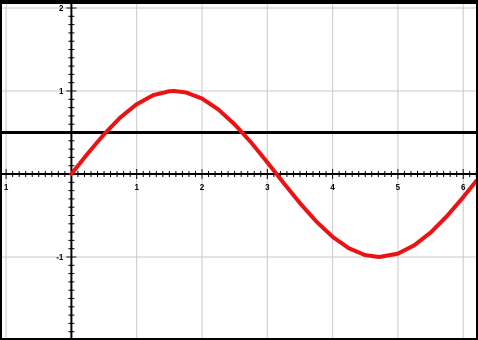 This screenshot has height=340, width=478. I want to click on y-tick-label: 1, so click(61, 91).